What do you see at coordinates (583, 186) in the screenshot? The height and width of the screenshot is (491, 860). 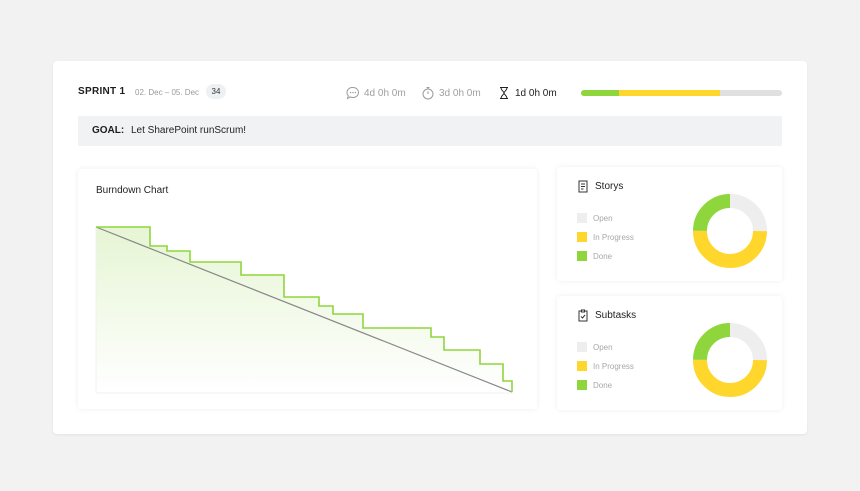 I see `document-icon` at bounding box center [583, 186].